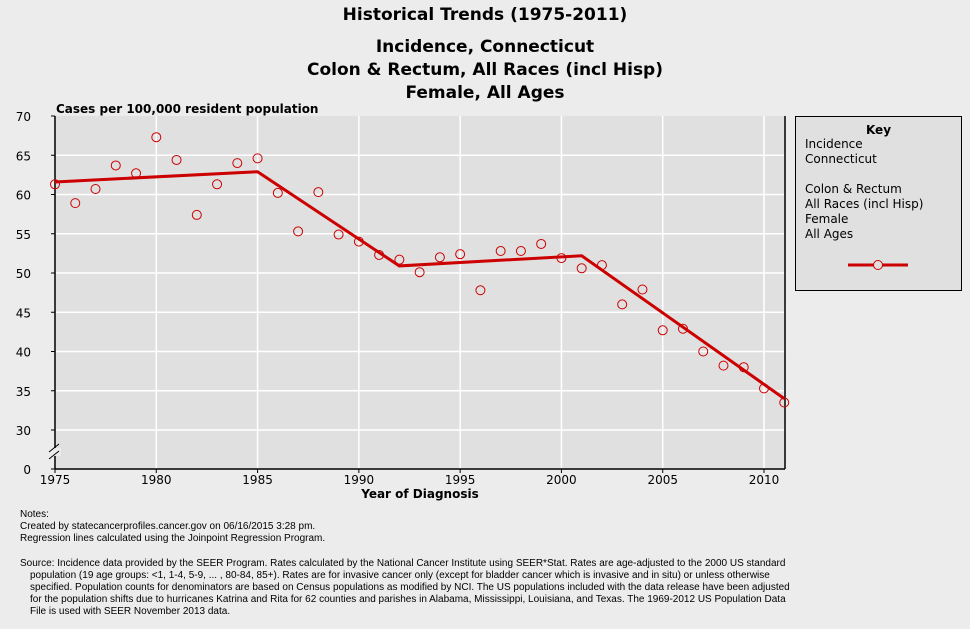  I want to click on x-tick-label: 2005, so click(662, 480).